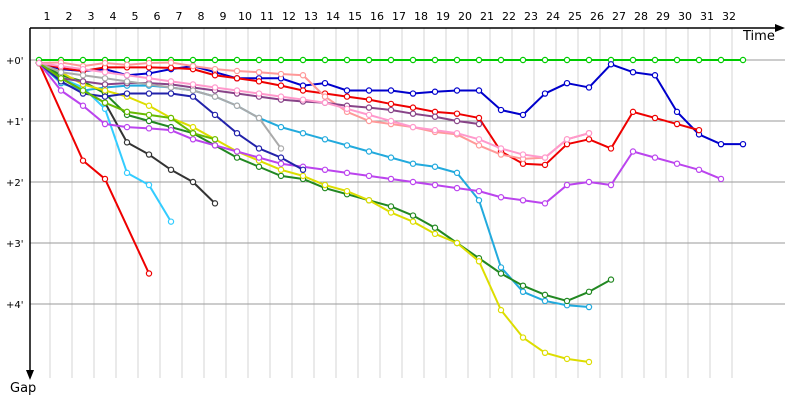 The width and height of the screenshot is (800, 400). I want to click on x-tick-label: 24, so click(553, 16).